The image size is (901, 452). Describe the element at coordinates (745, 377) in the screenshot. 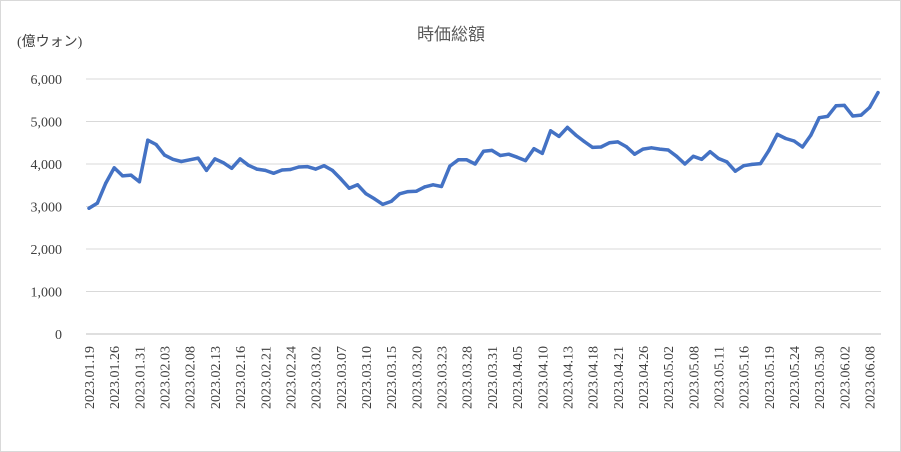

I see `x-tick-label: 2023.05.16` at that location.